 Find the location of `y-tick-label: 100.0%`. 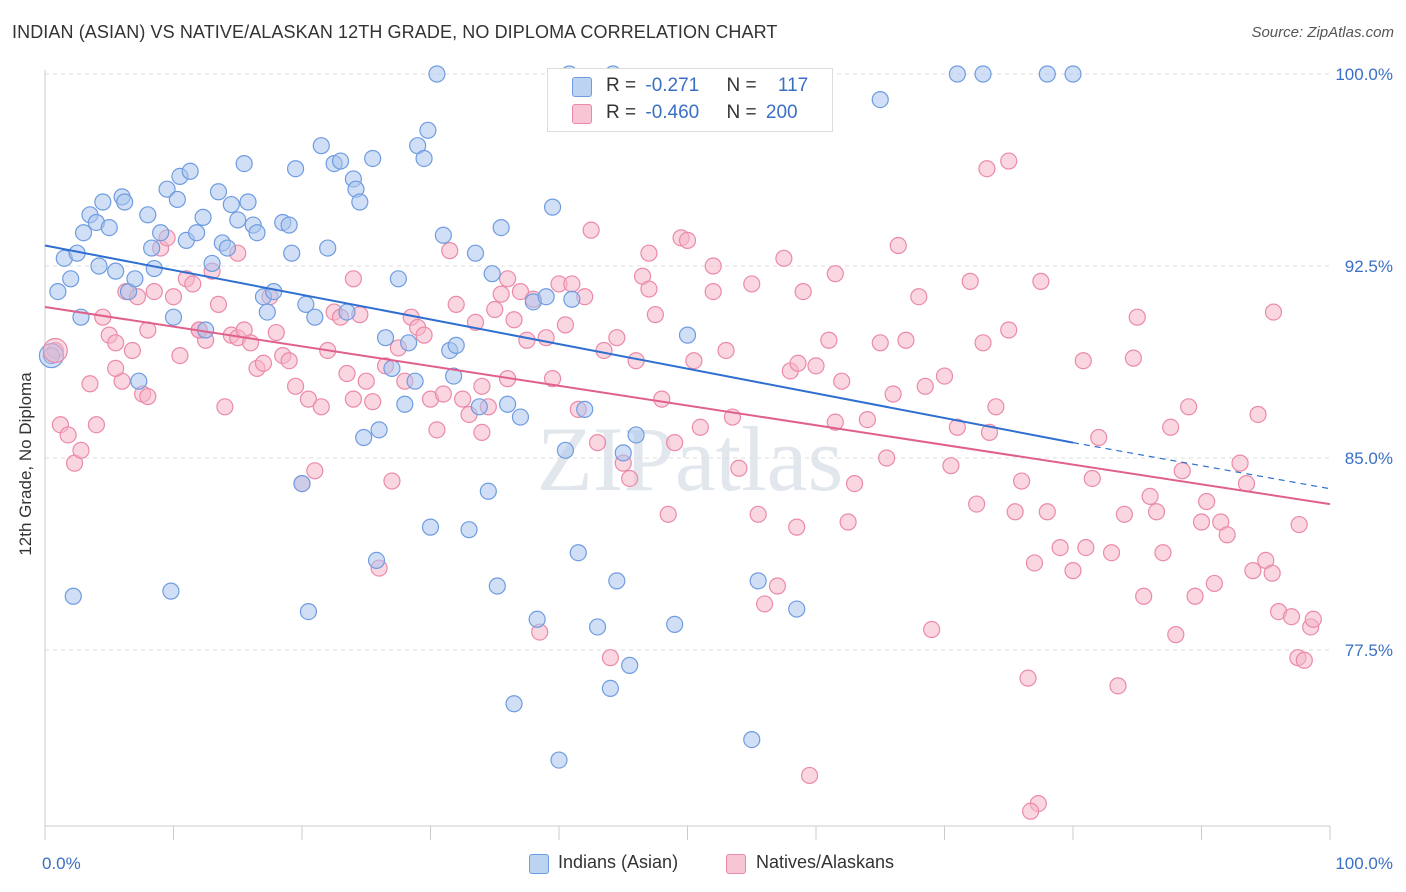

y-tick-label: 100.0% is located at coordinates (1364, 74).